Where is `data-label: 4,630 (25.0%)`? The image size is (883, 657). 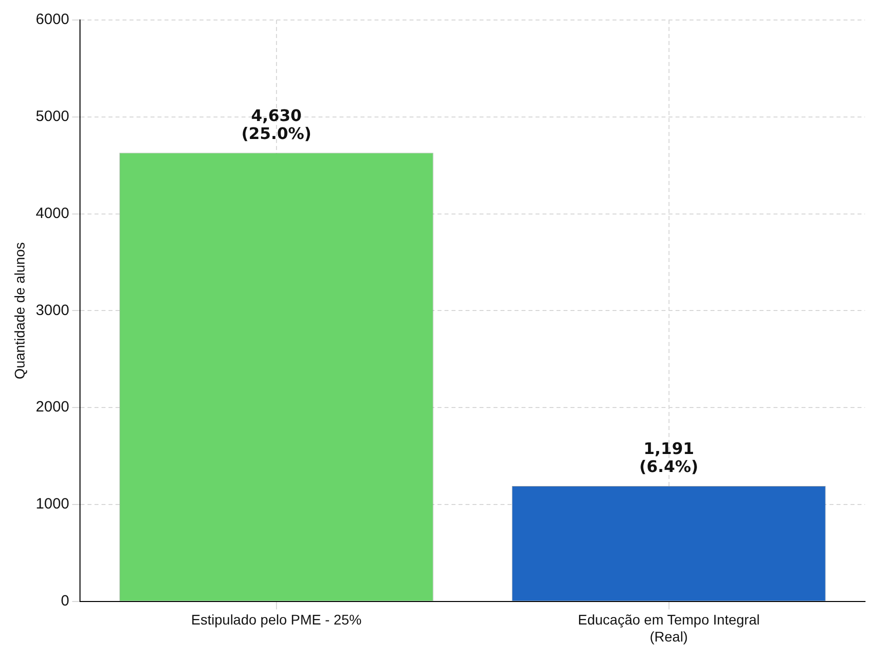 data-label: 4,630 (25.0%) is located at coordinates (276, 124).